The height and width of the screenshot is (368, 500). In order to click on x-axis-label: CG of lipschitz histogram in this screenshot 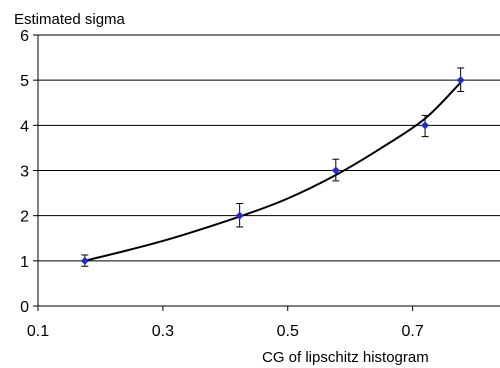, I will do `click(345, 357)`.